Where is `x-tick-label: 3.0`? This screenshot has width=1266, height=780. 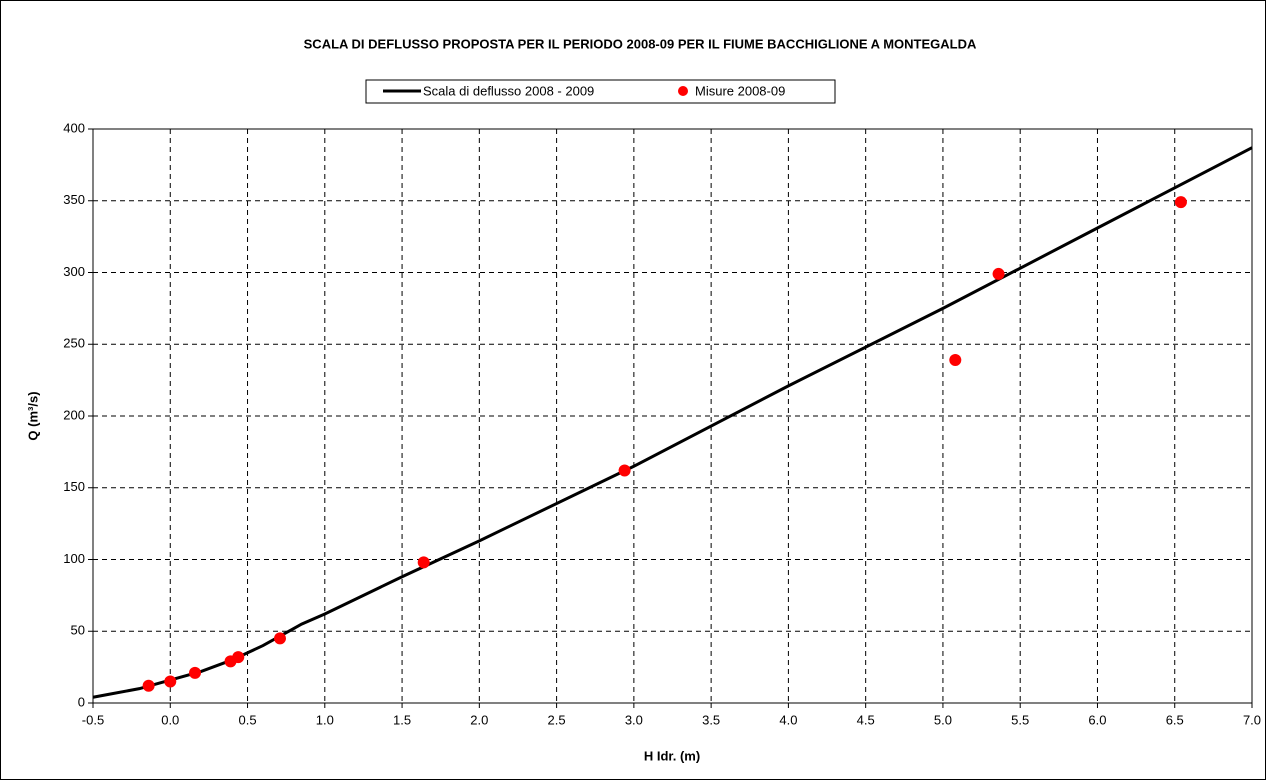 x-tick-label: 3.0 is located at coordinates (634, 719).